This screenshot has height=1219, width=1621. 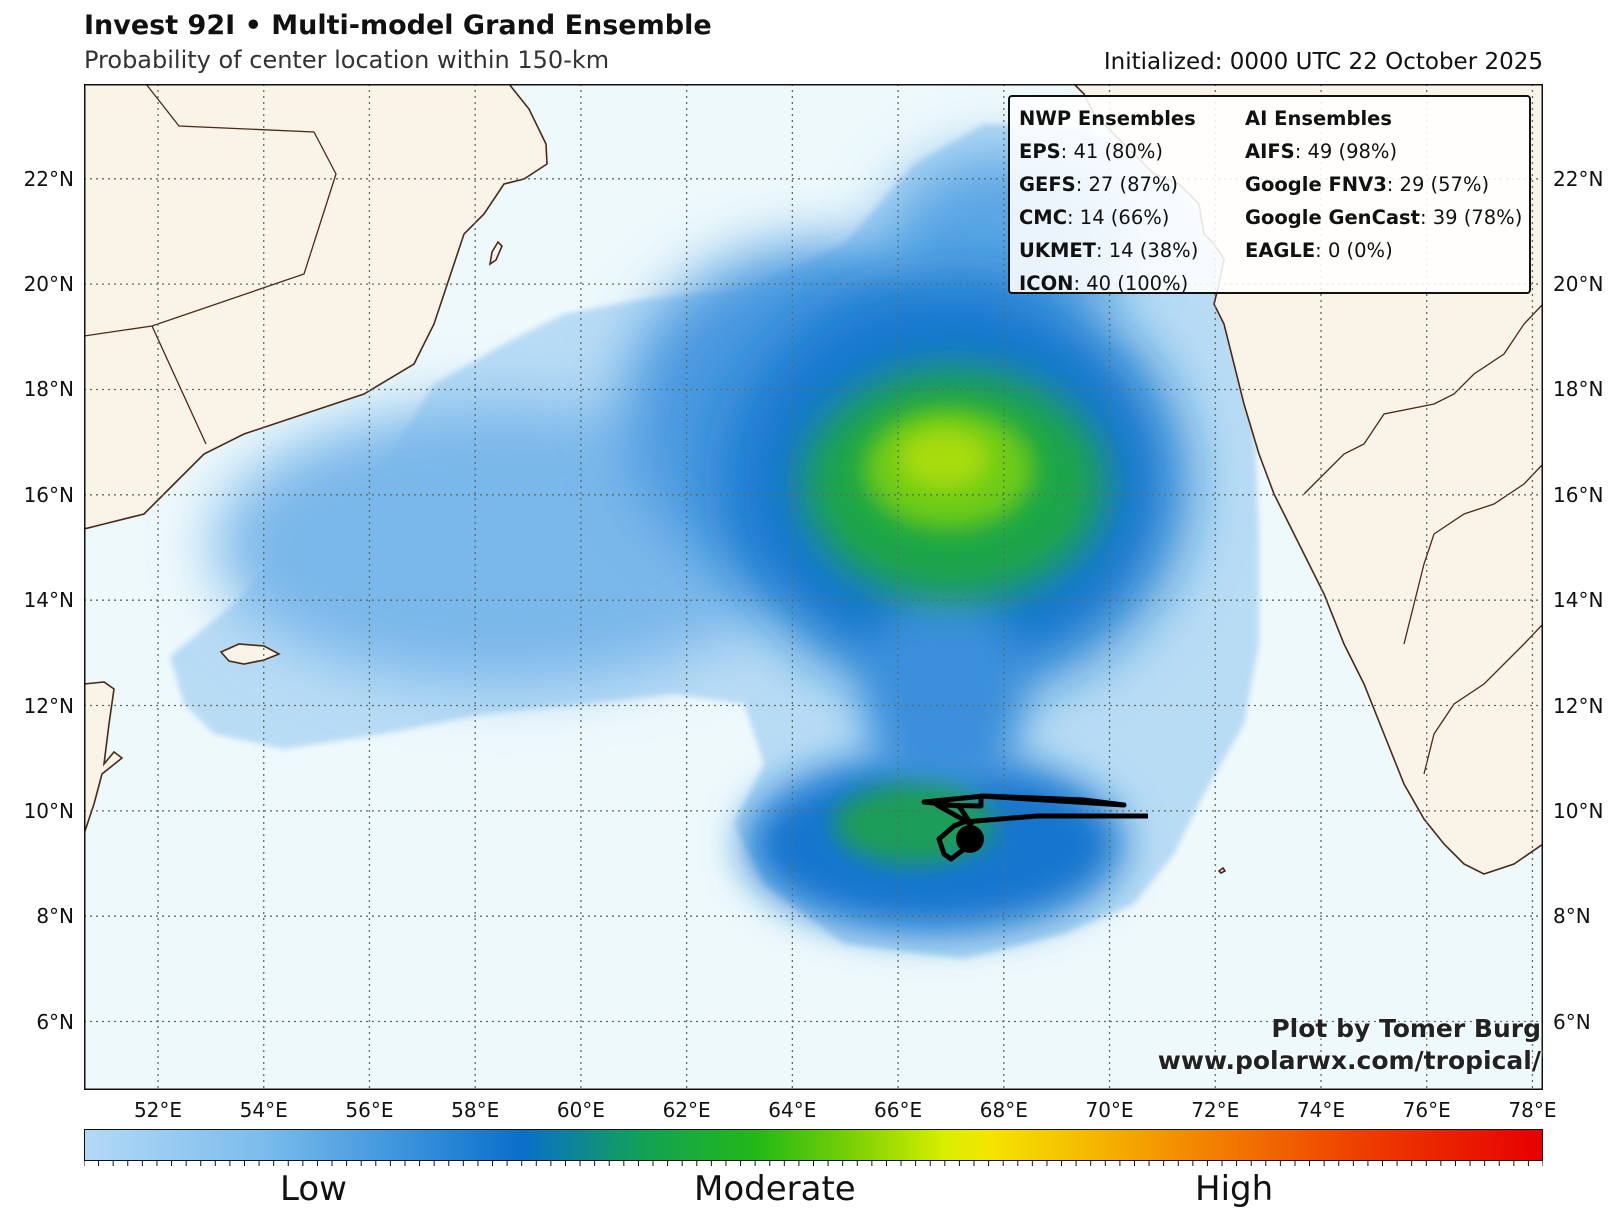 I want to click on lat-tick-label-right: 6°N, so click(x=1572, y=1021).